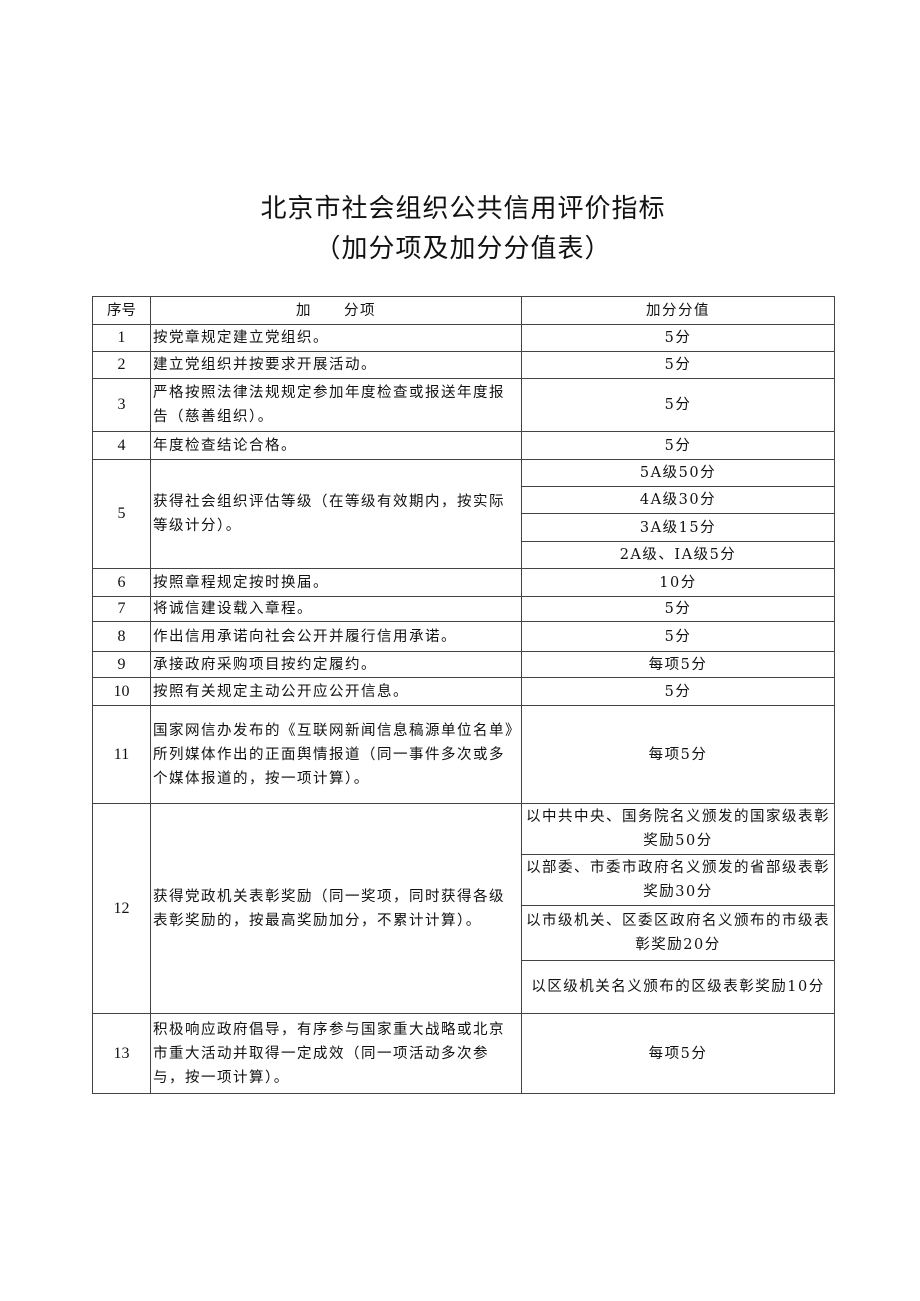 The height and width of the screenshot is (1301, 920). What do you see at coordinates (678, 933) in the screenshot?
I see `bonus-value-cell: 以市级机关、区委区政府名义颁布的市级表彰奖励20分` at bounding box center [678, 933].